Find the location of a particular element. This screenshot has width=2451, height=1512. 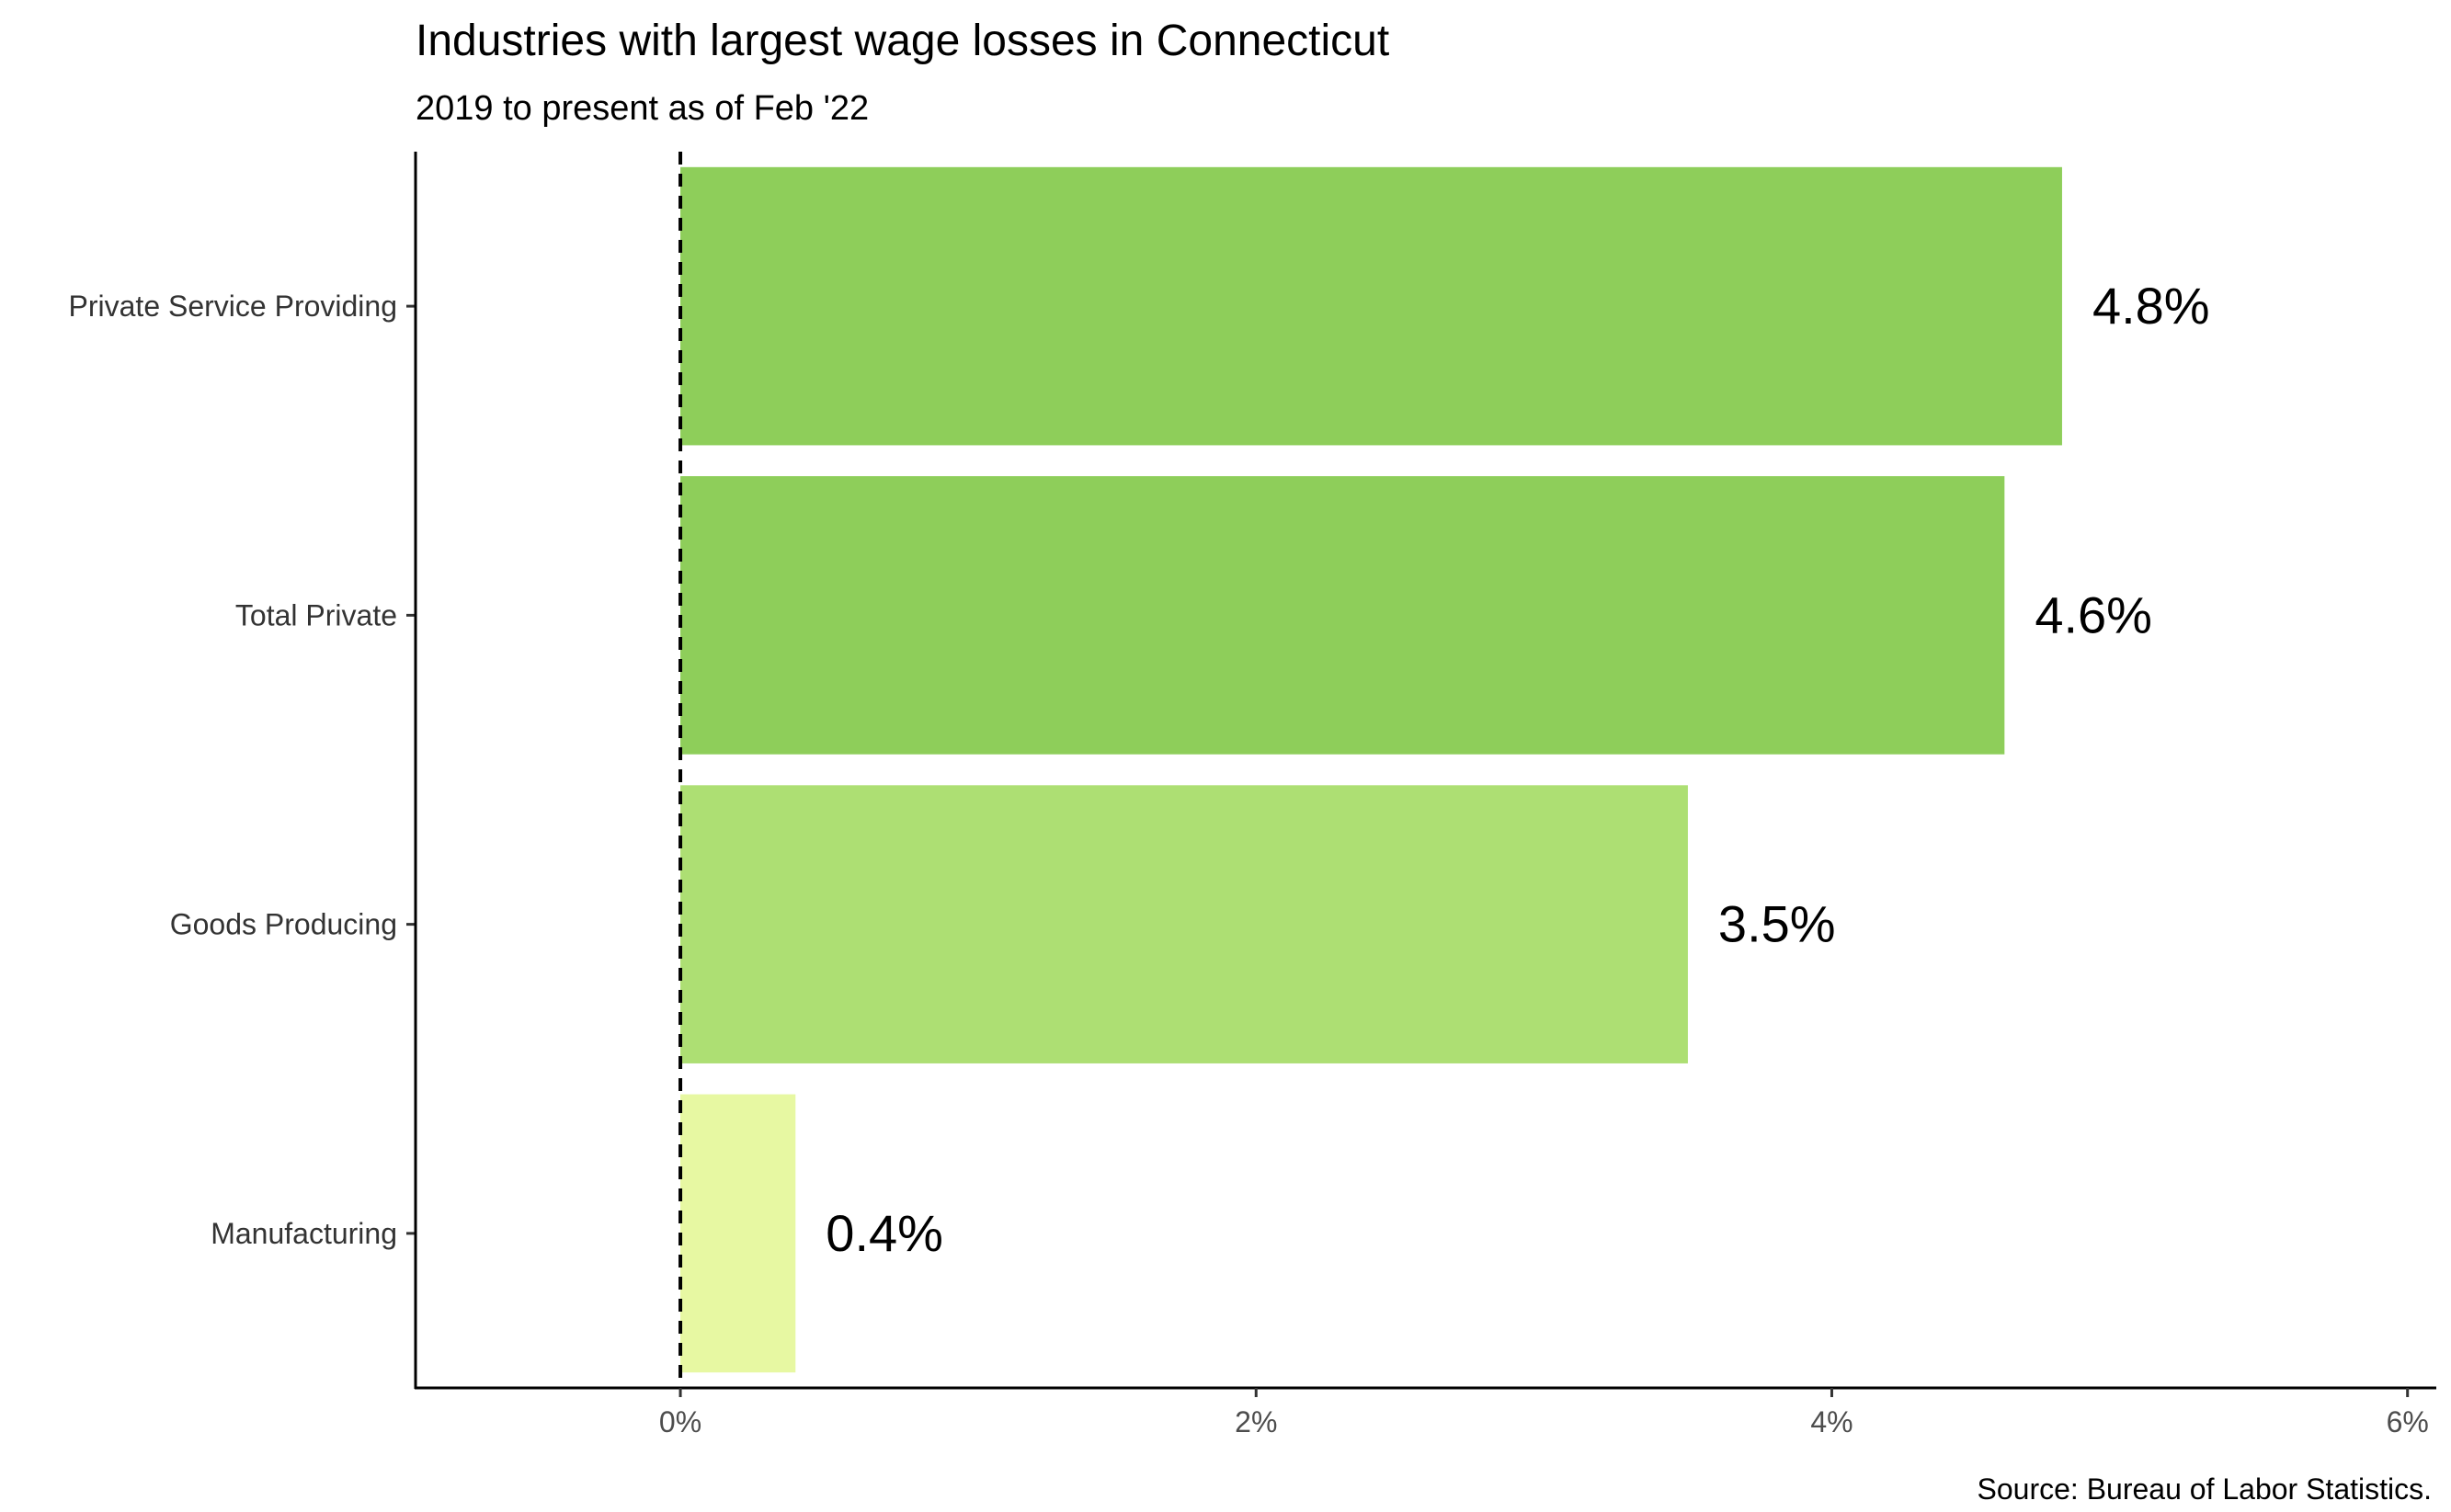

y-tick-label: Manufacturing is located at coordinates (304, 1233).